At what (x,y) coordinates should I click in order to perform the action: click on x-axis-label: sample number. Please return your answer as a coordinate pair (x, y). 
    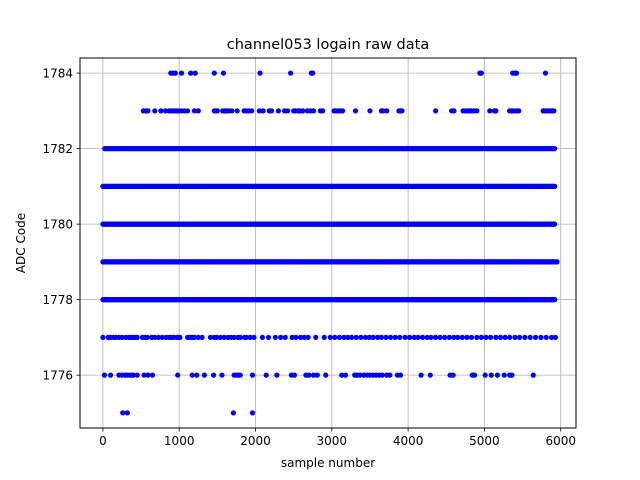
    Looking at the image, I should click on (328, 463).